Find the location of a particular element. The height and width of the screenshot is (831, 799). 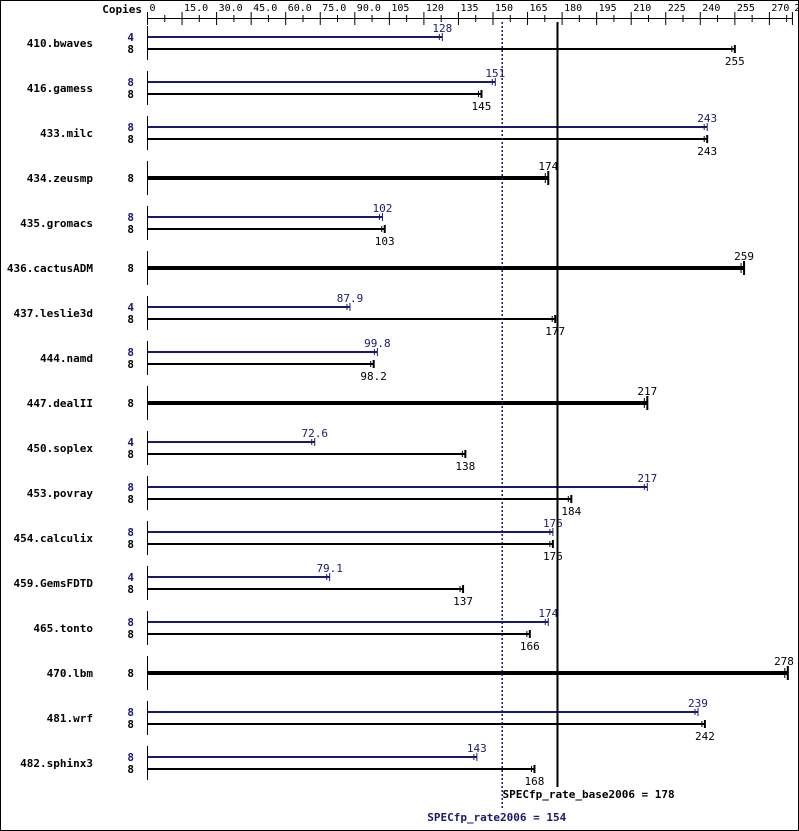

benchmark-name: 465.tonto is located at coordinates (63, 628).